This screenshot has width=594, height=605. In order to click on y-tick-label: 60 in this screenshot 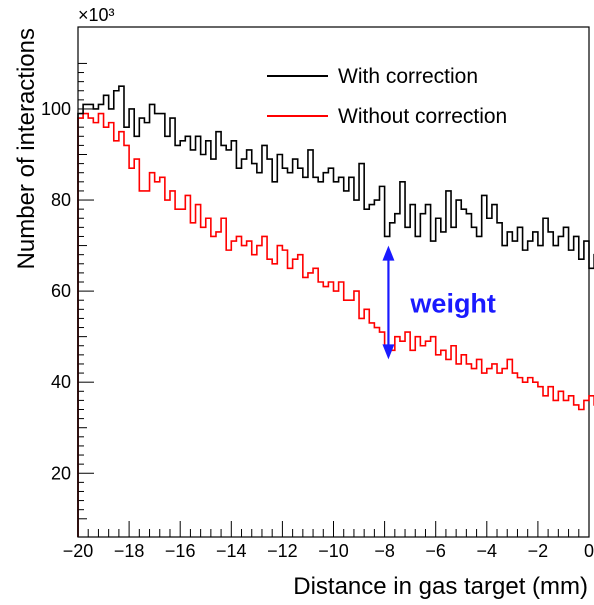, I will do `click(61, 291)`.